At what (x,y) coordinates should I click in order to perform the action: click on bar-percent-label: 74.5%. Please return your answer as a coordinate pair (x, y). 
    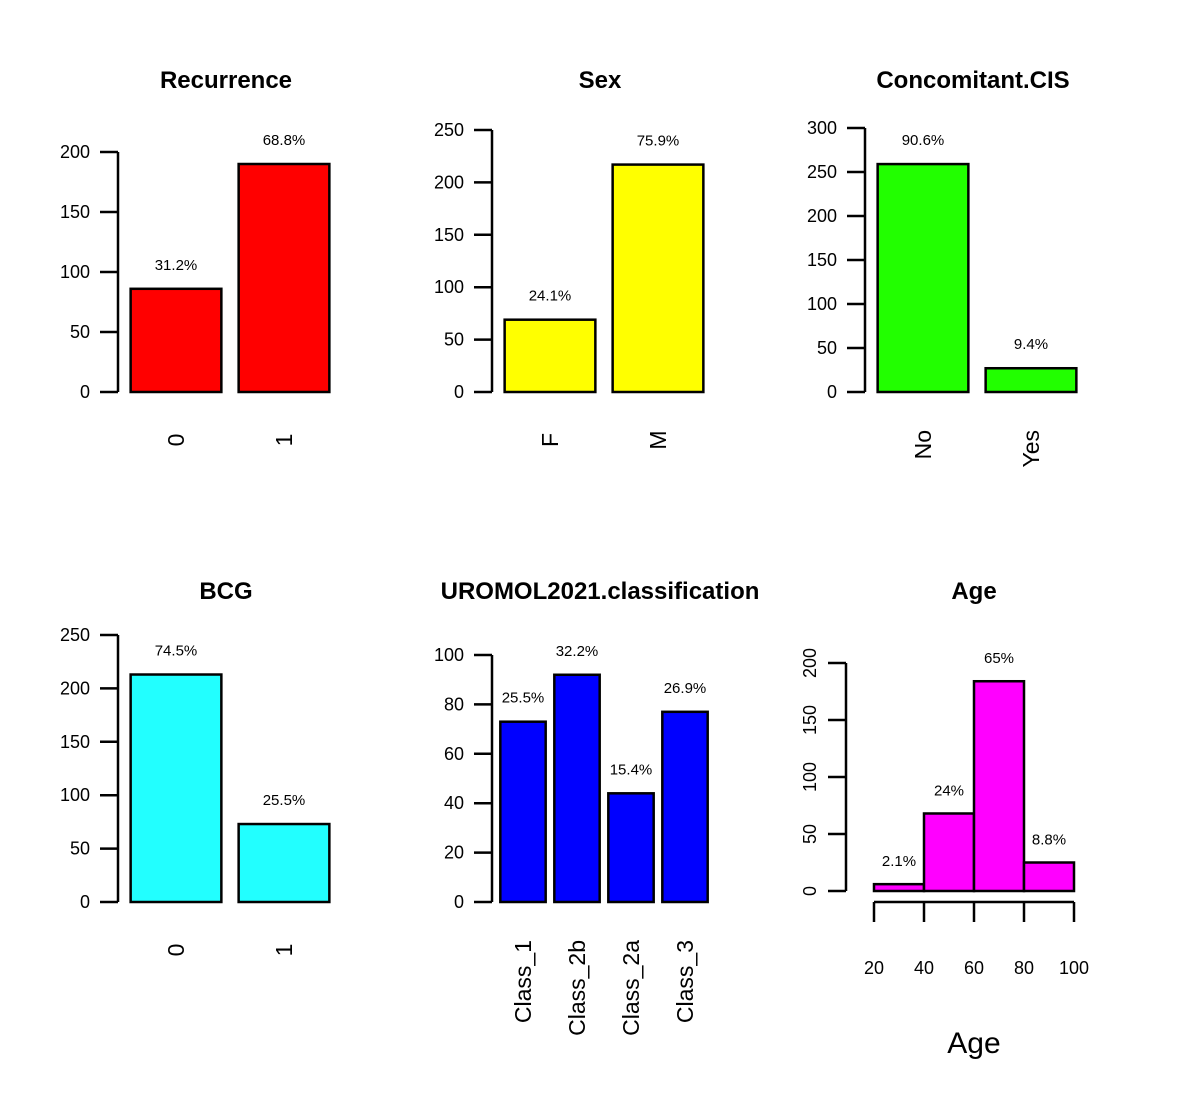
    Looking at the image, I should click on (176, 651).